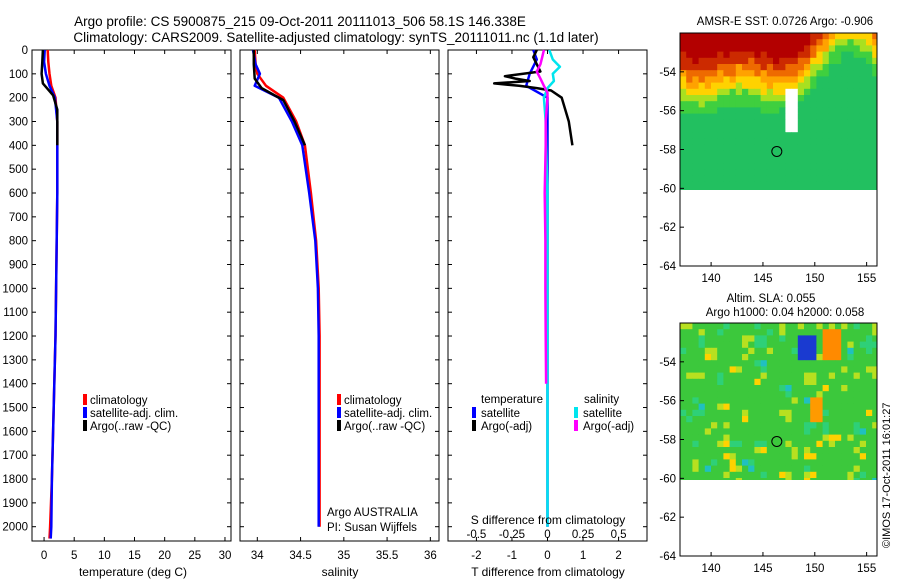 The image size is (900, 580). Describe the element at coordinates (887, 475) in the screenshot. I see `imos-timestamp: ©IMOS 17-Oct-2011 16:01:27` at that location.